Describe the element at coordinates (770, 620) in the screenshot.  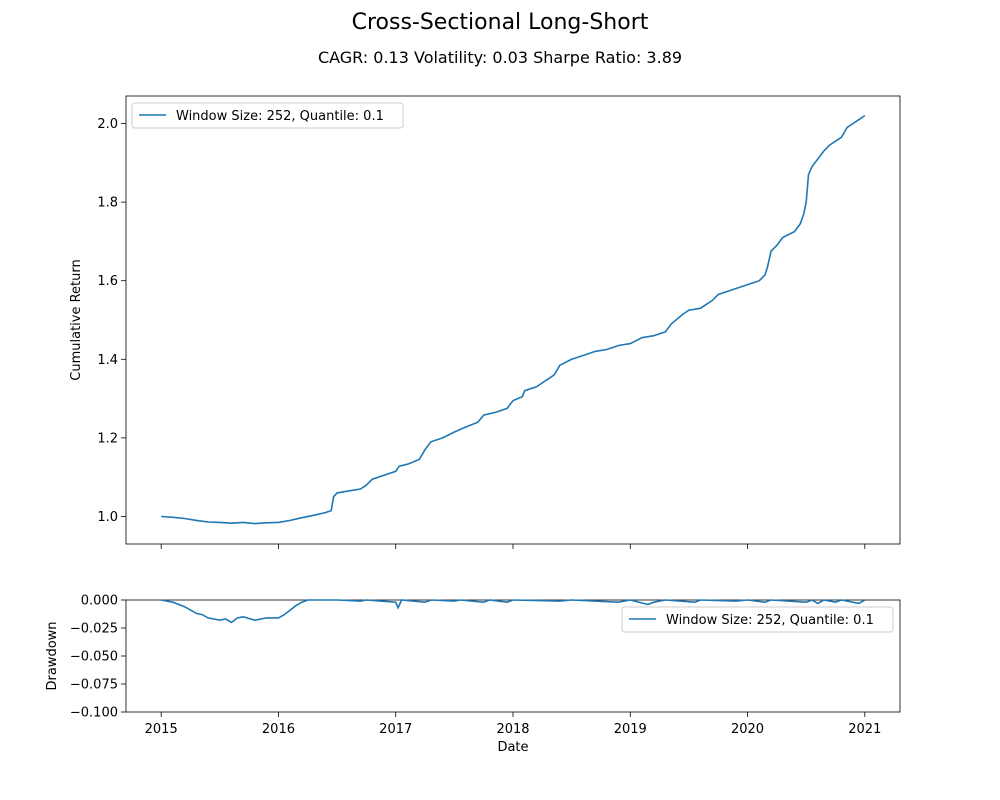
I see `bottom-legend-label: Window Size: 252, Quantile: 0.1` at that location.